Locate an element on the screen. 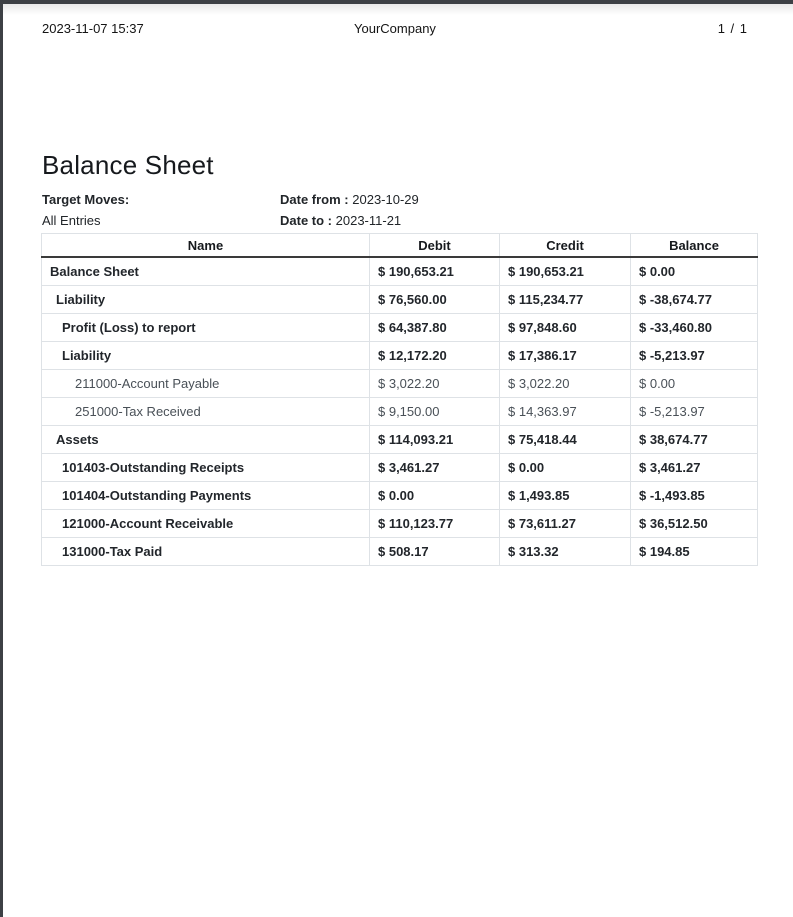 Image resolution: width=793 pixels, height=917 pixels. date-to: Date to : 2023-11-21 is located at coordinates (518, 220).